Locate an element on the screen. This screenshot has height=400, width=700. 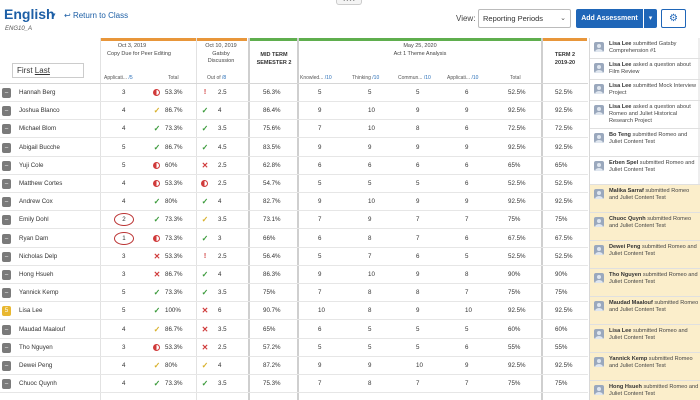
gear-icon: ⚙ is located at coordinates (673, 18).